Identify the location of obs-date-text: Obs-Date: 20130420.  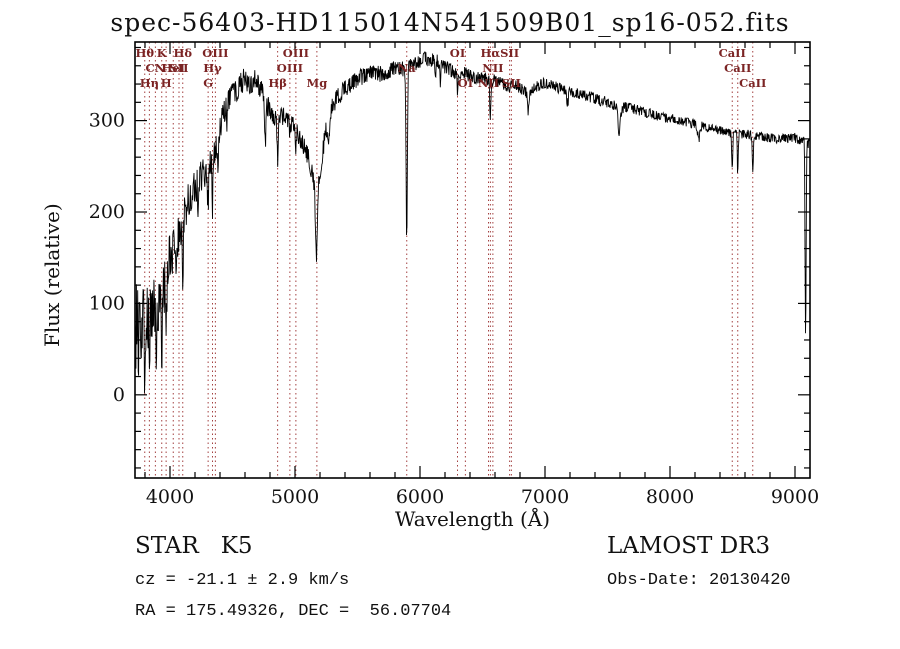
(699, 580).